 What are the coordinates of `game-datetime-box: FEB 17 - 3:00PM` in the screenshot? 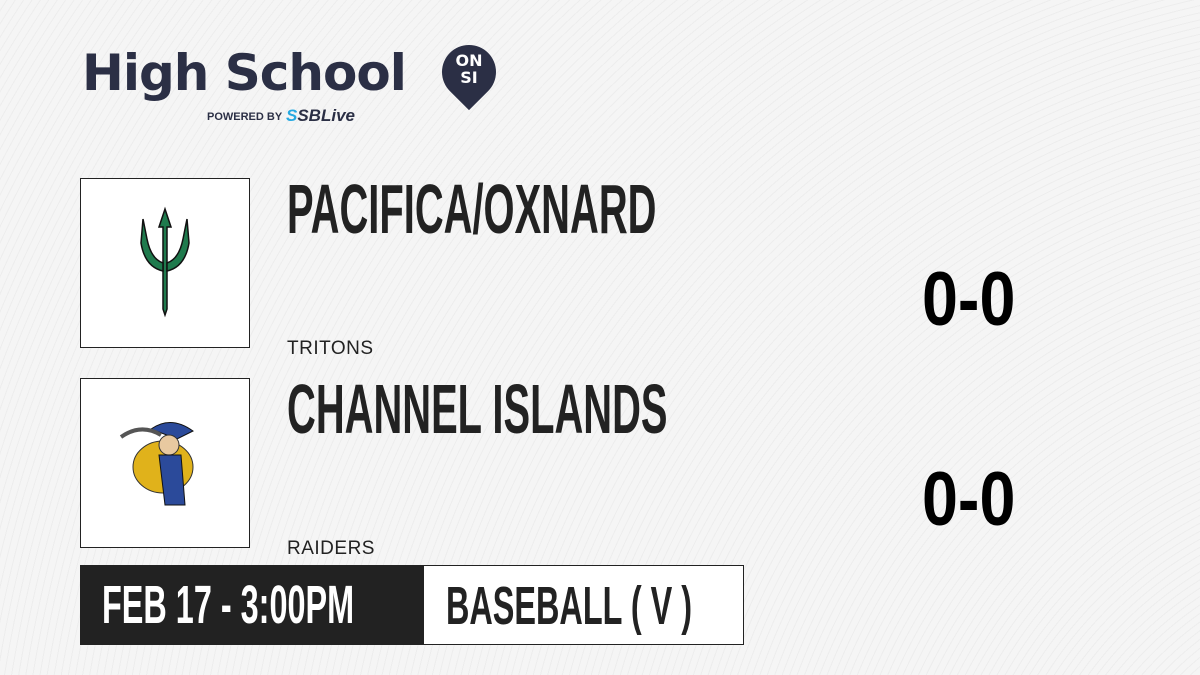 It's located at (252, 605).